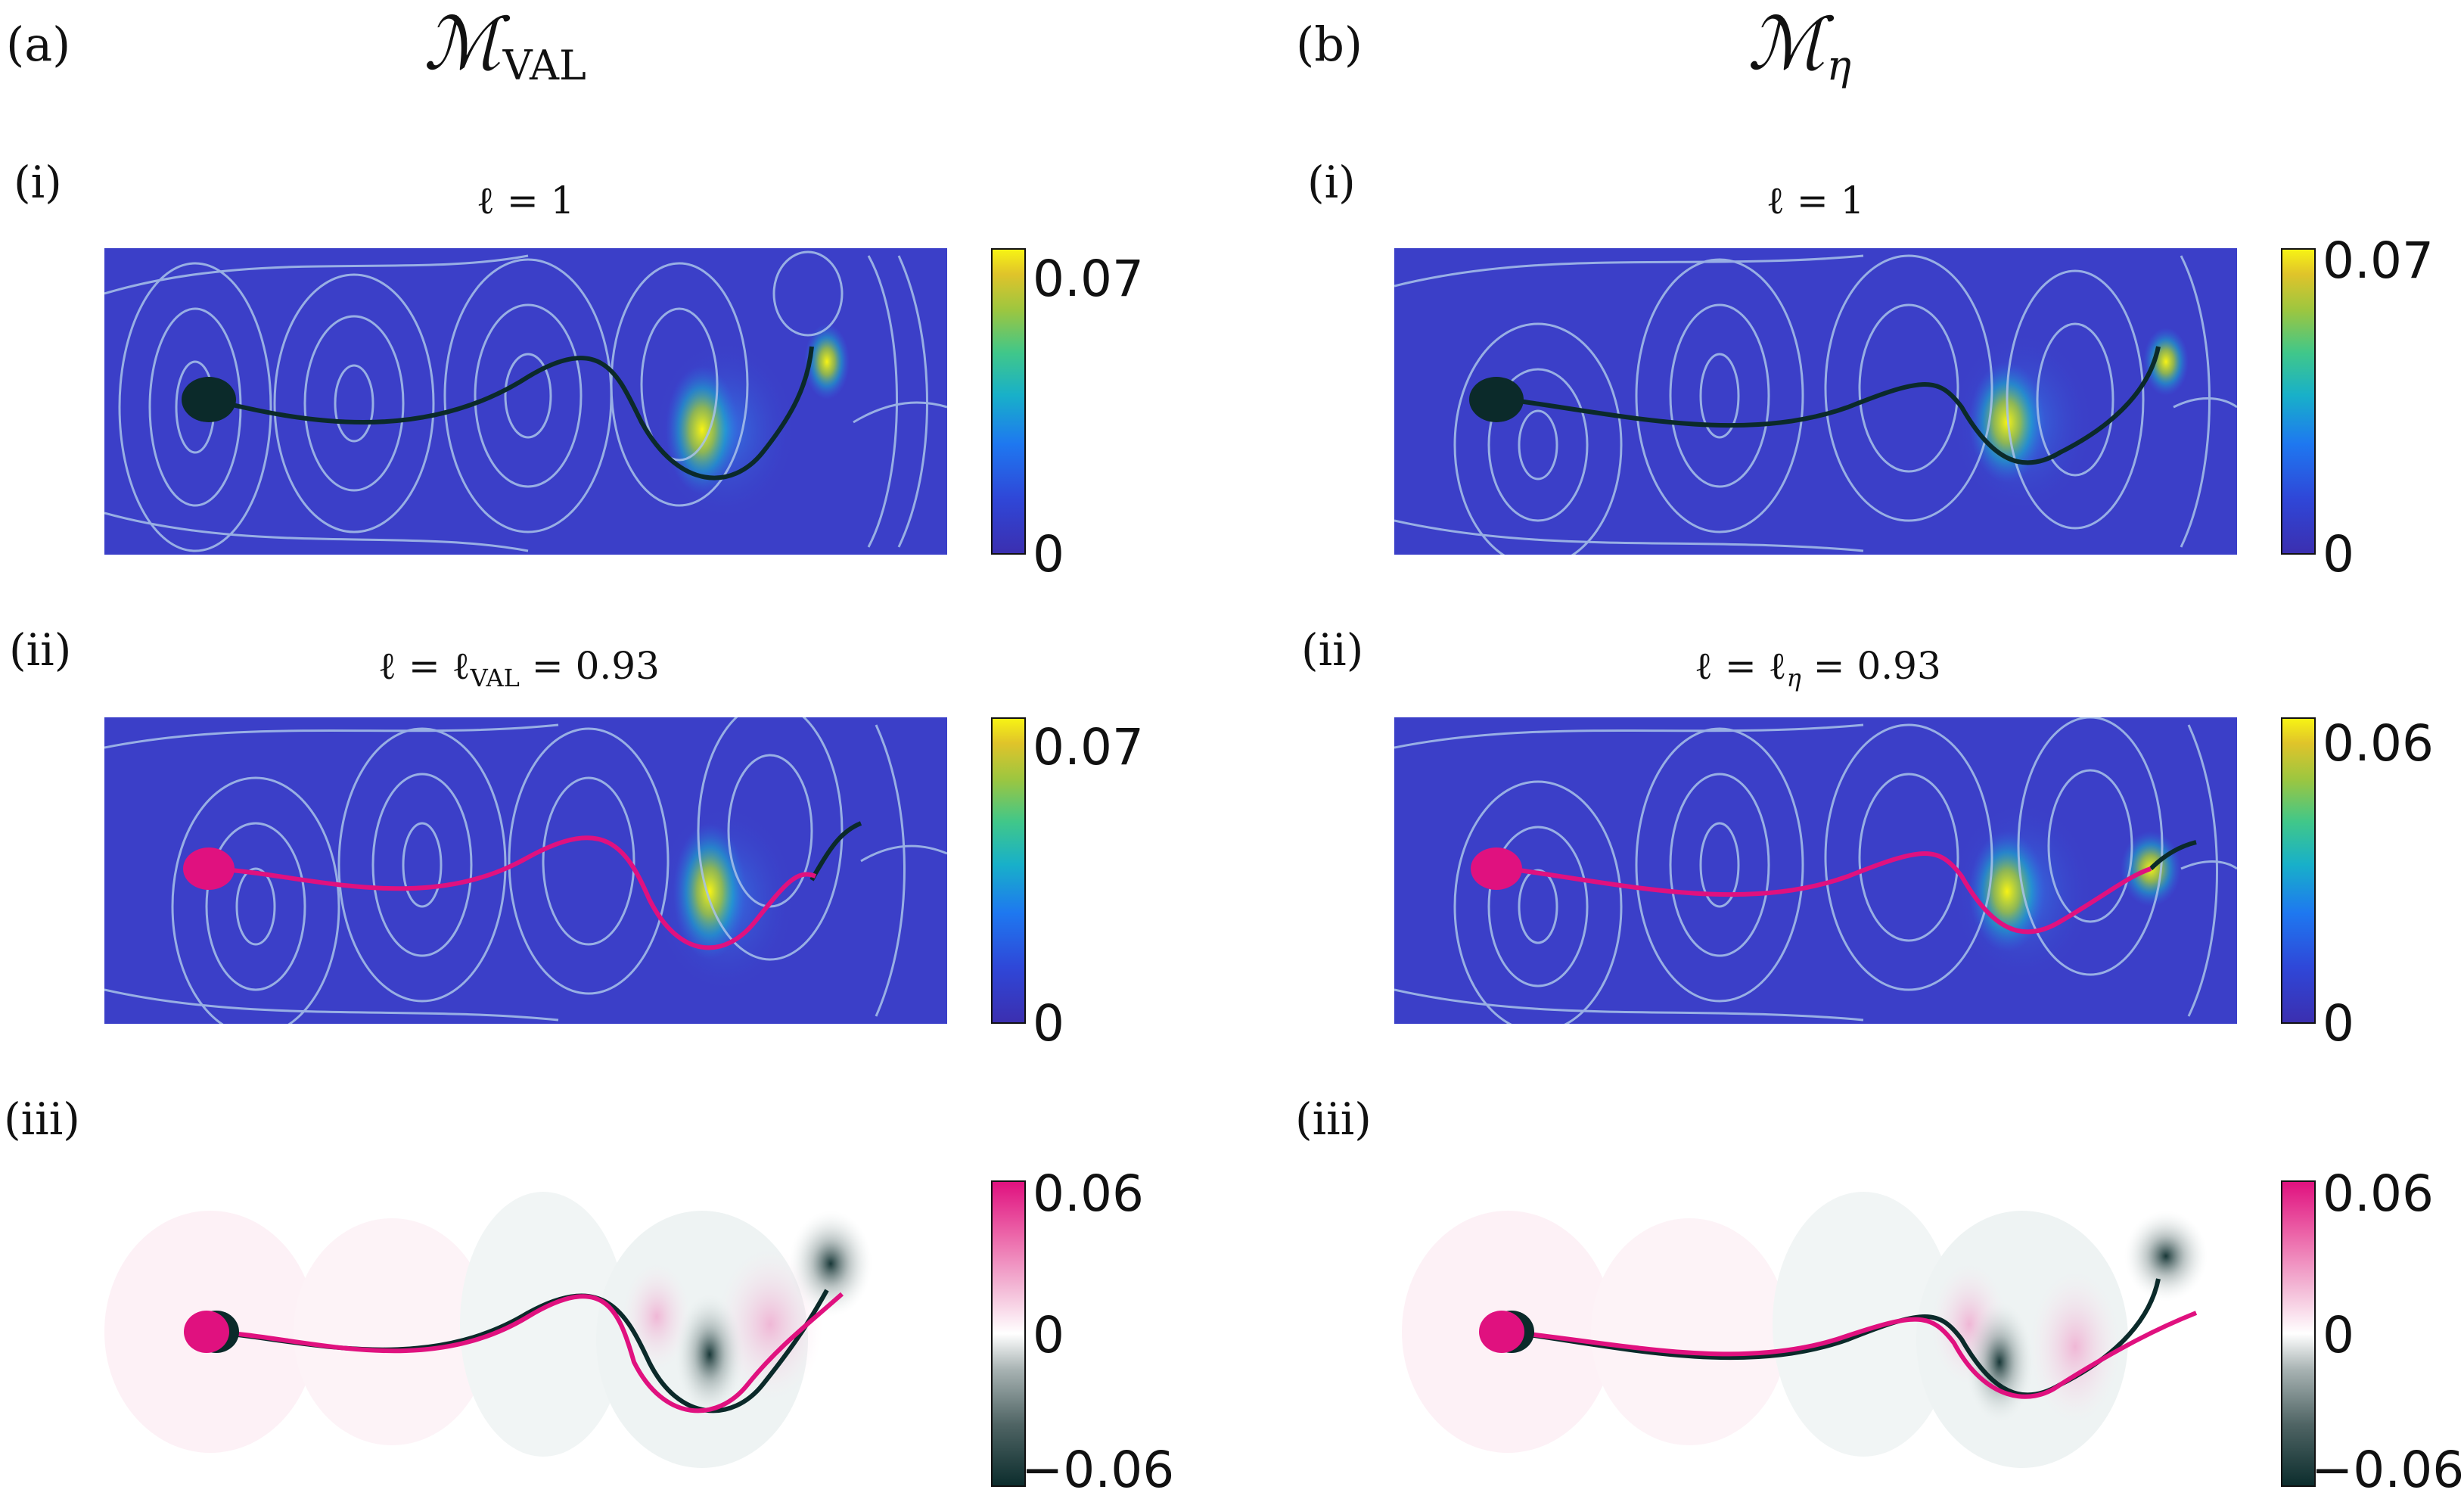 The height and width of the screenshot is (1499, 2464). What do you see at coordinates (1329, 44) in the screenshot?
I see `column-b-label: (b)` at bounding box center [1329, 44].